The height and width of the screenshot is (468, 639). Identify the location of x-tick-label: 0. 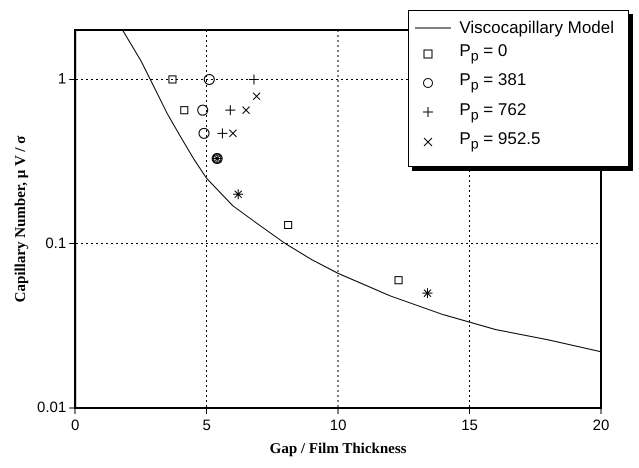
(75, 425).